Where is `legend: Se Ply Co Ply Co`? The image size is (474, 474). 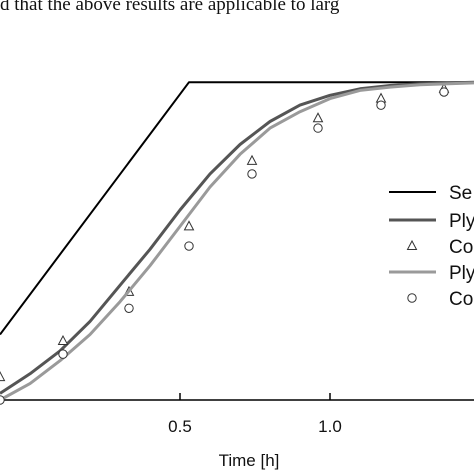 legend: Se Ply Co Ply Co is located at coordinates (427, 256).